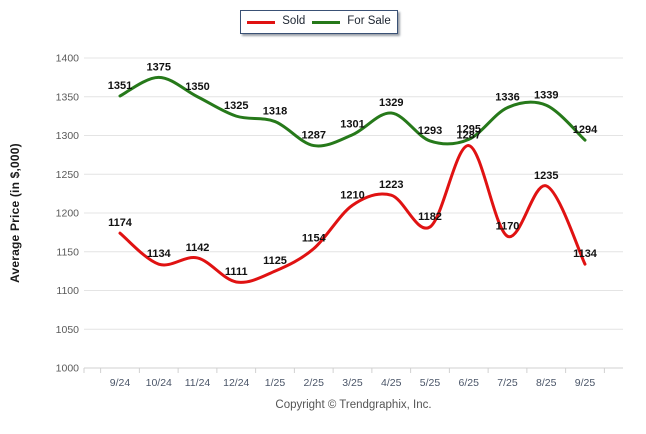 The width and height of the screenshot is (646, 434). Describe the element at coordinates (469, 129) in the screenshot. I see `svg-text: 1295` at that location.